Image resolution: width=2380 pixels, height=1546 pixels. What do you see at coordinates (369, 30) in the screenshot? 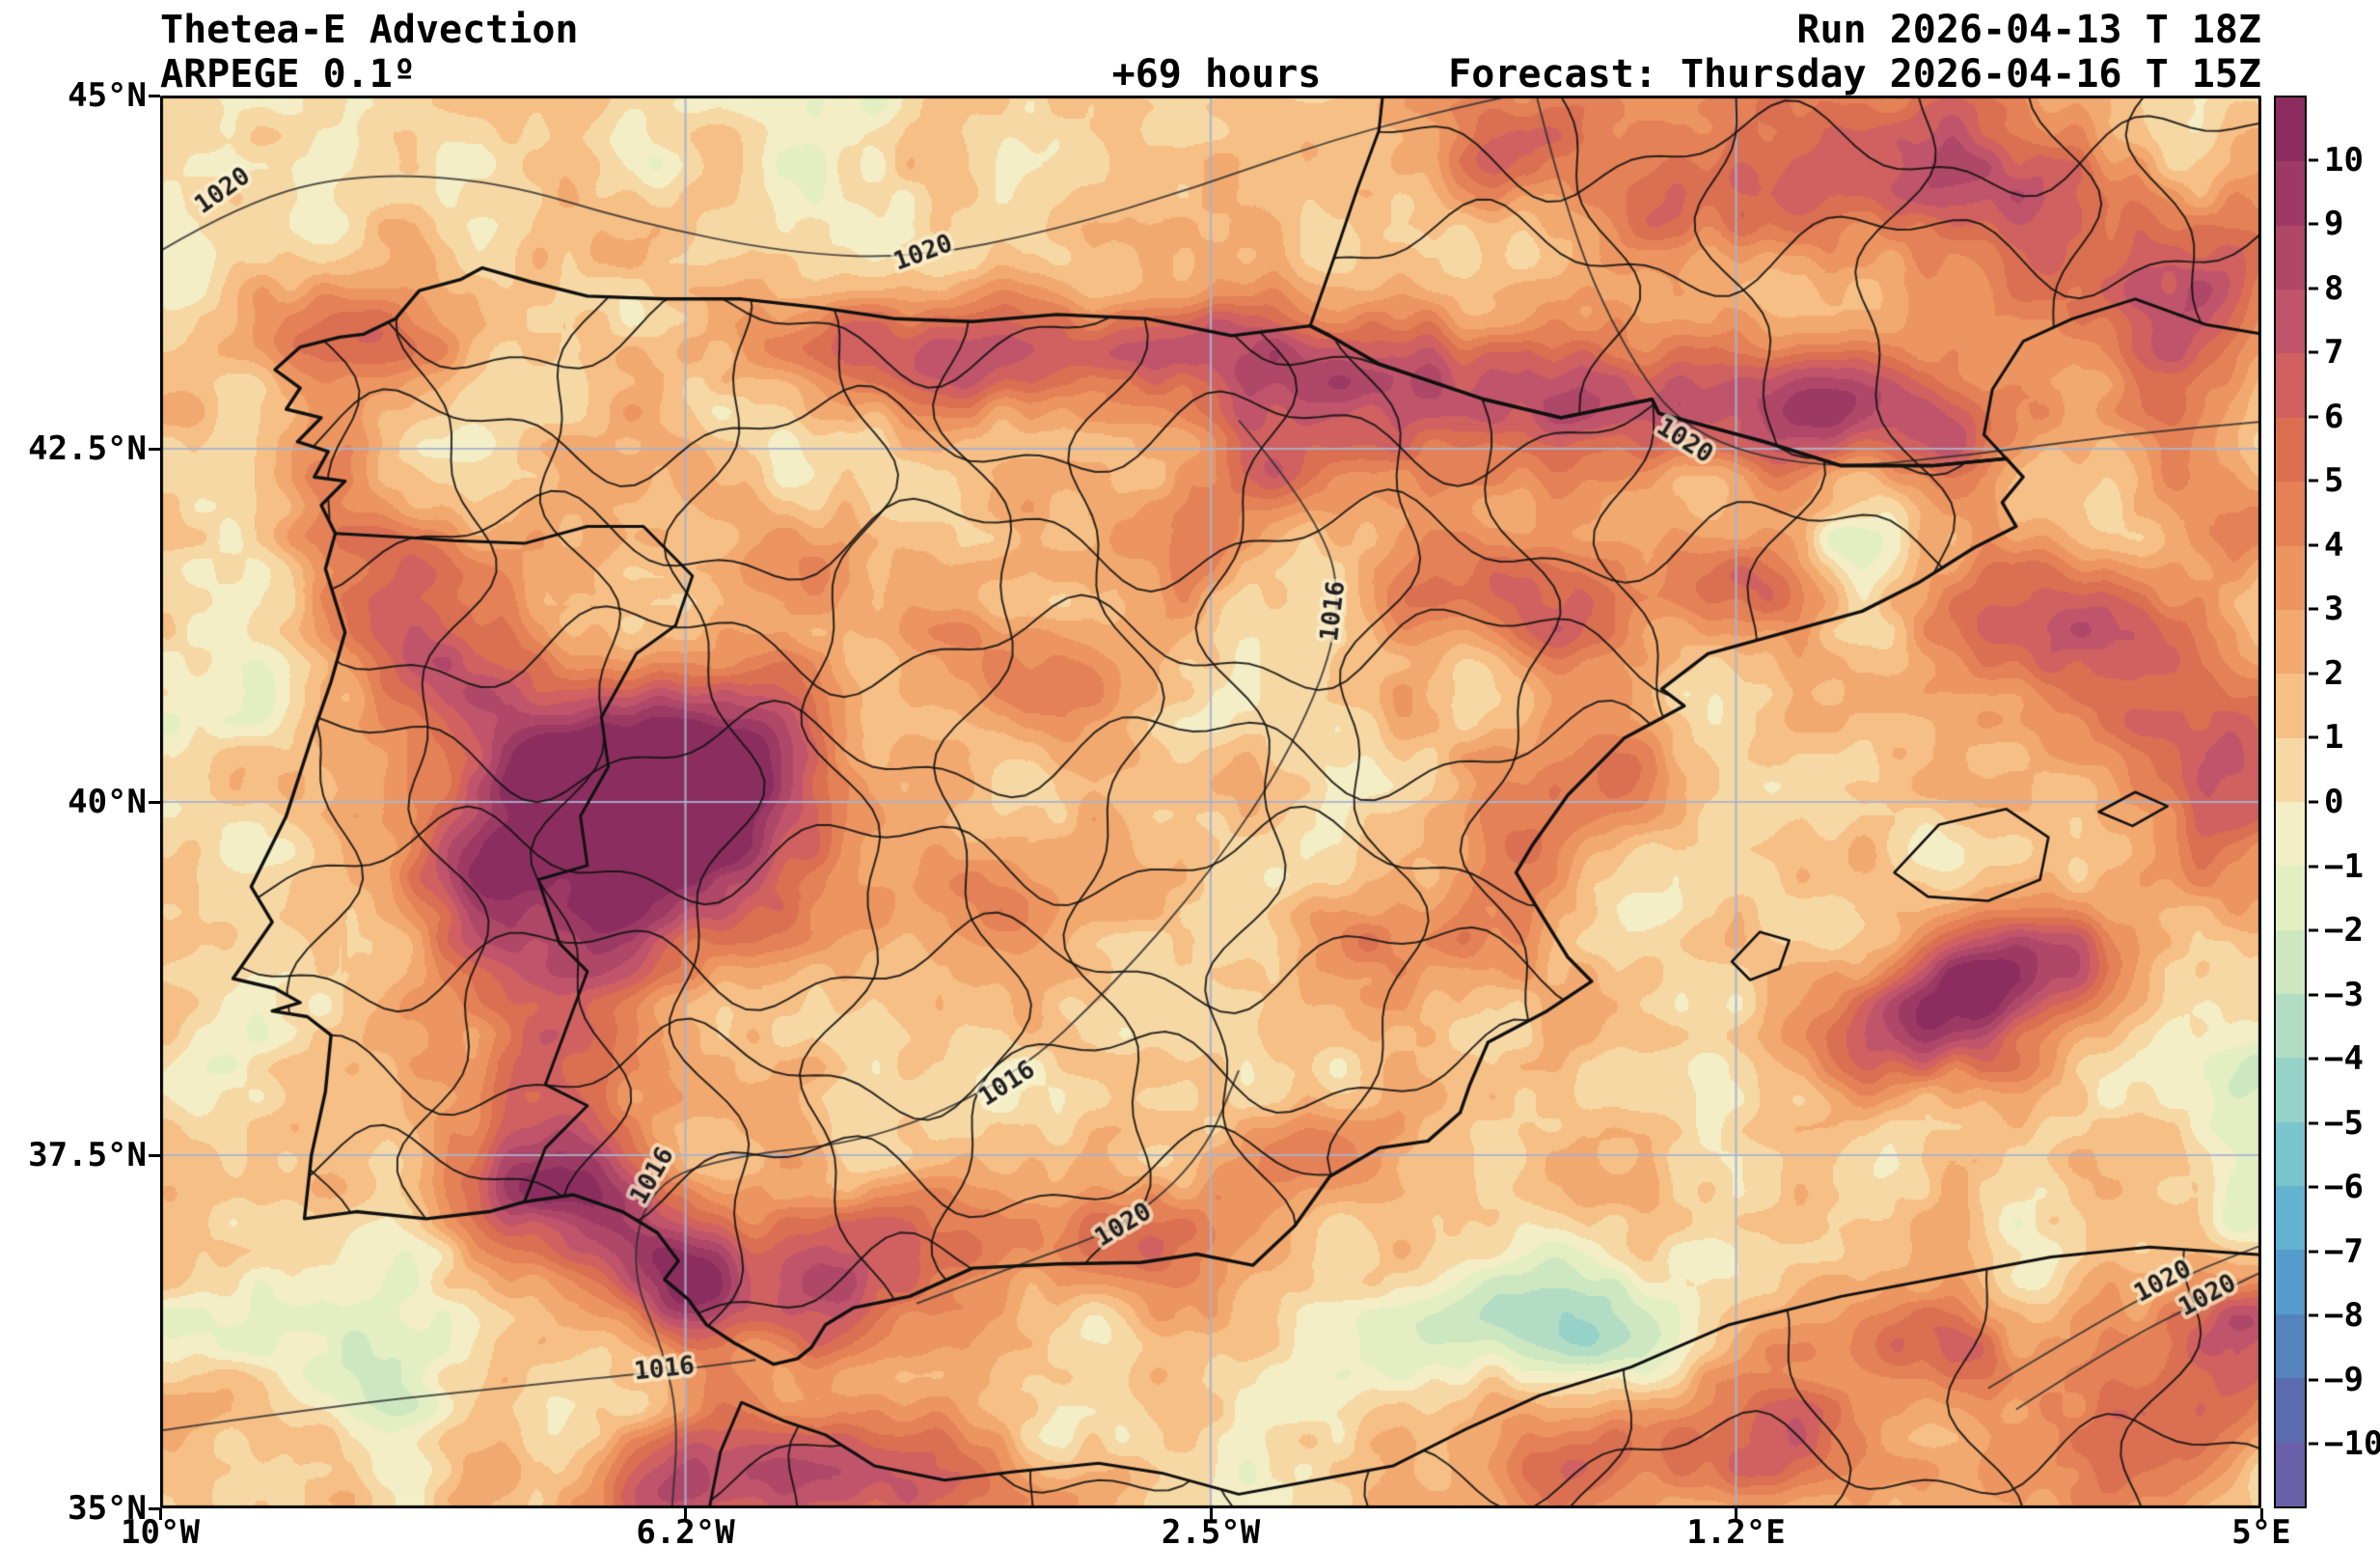
I see `chart-title: Thetea-E Advection` at bounding box center [369, 30].